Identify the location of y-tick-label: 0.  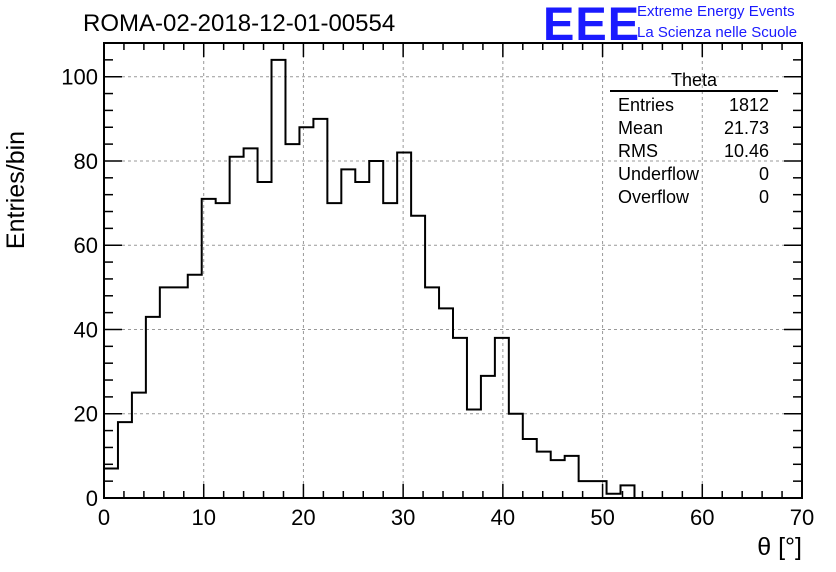
(92, 498).